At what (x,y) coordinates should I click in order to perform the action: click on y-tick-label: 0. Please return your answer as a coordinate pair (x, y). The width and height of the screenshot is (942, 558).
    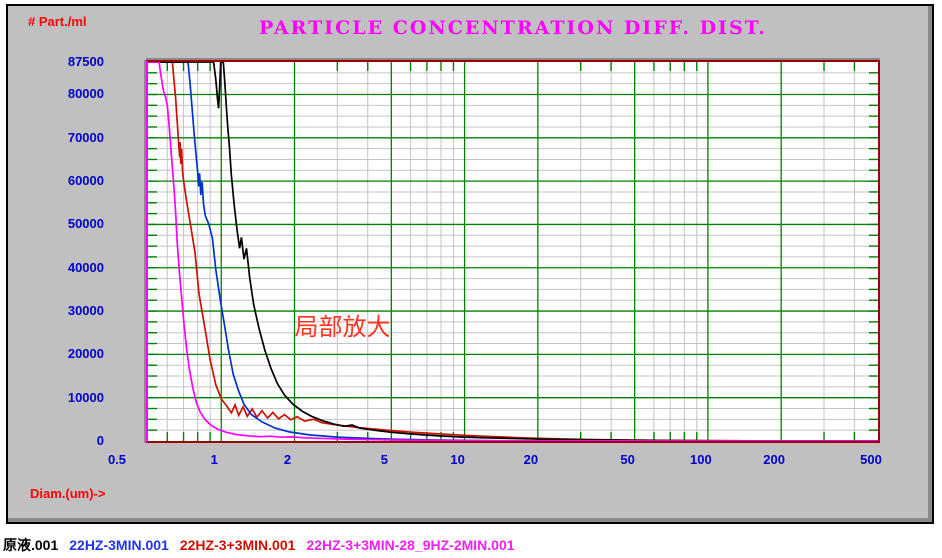
    Looking at the image, I should click on (100, 440).